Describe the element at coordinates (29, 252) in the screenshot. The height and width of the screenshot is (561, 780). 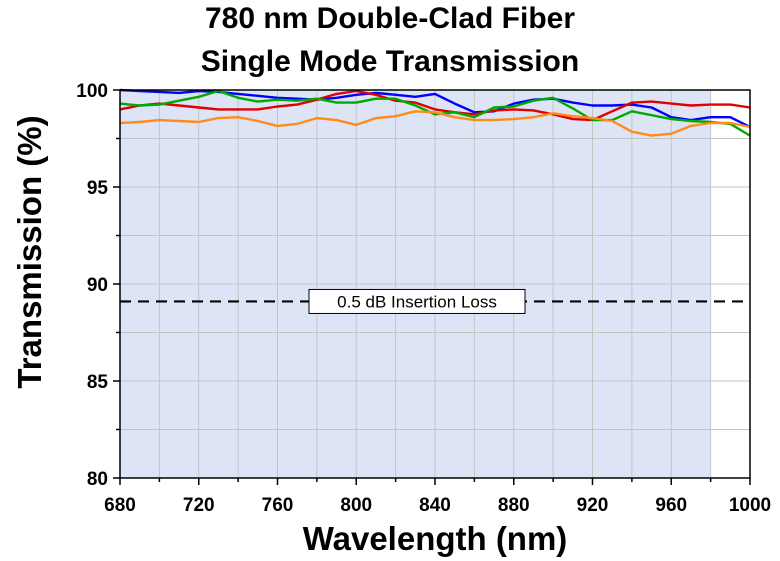
I see `y-axis-label: Transmission (%)` at that location.